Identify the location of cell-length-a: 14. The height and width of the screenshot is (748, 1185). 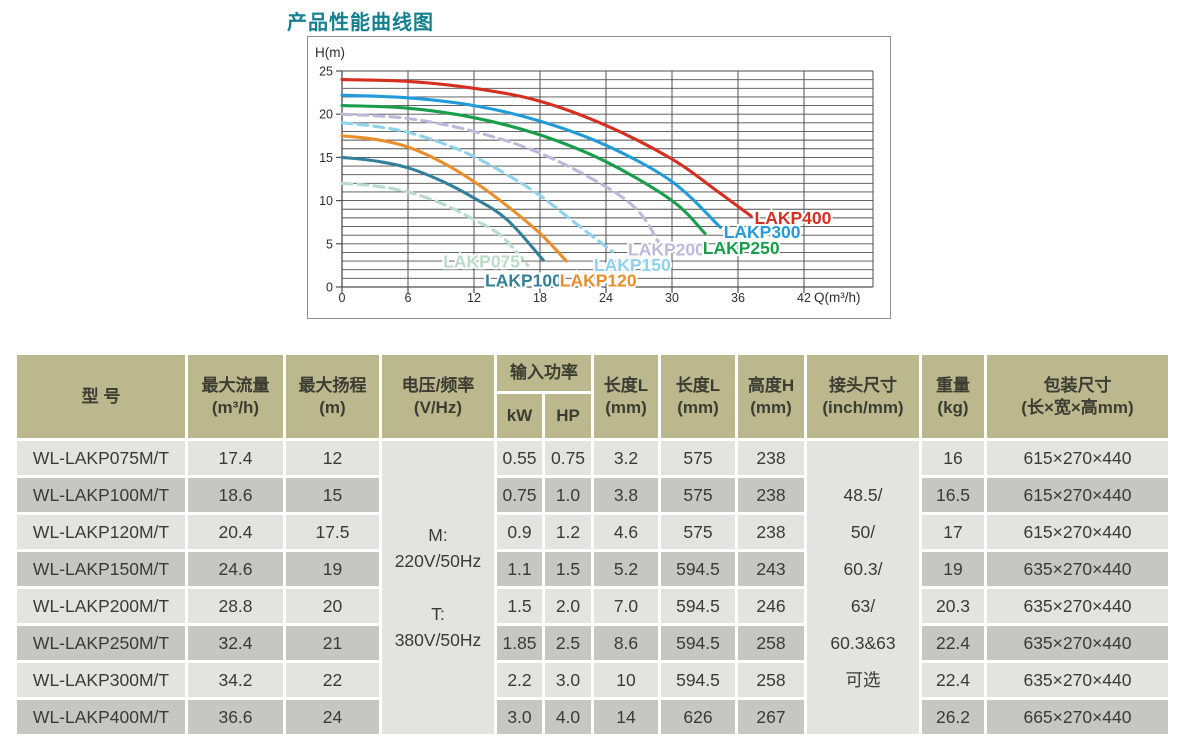
(626, 717).